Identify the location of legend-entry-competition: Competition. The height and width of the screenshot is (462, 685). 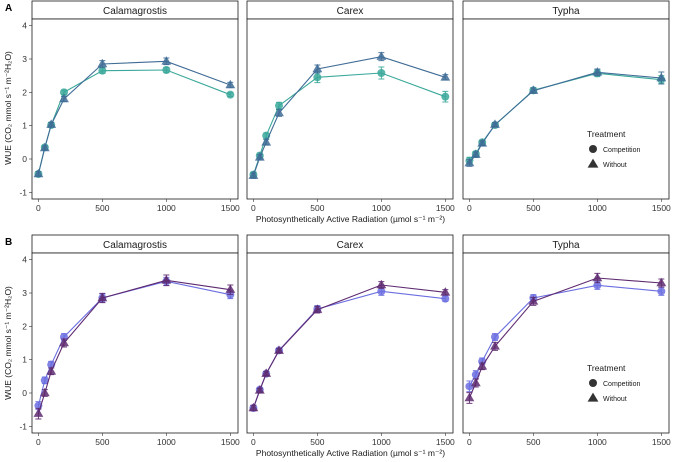
(621, 150).